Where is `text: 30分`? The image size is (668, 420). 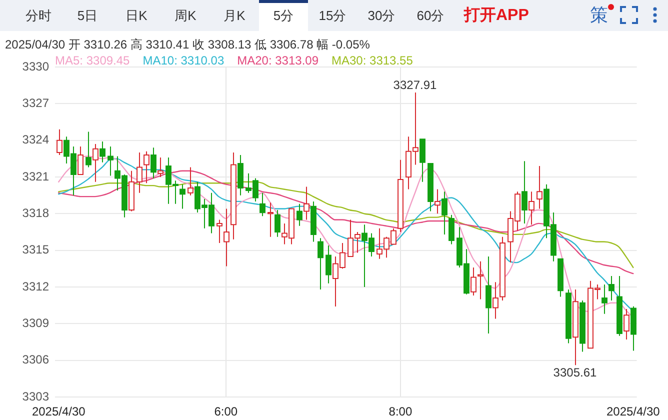 text: 30分 is located at coordinates (381, 16).